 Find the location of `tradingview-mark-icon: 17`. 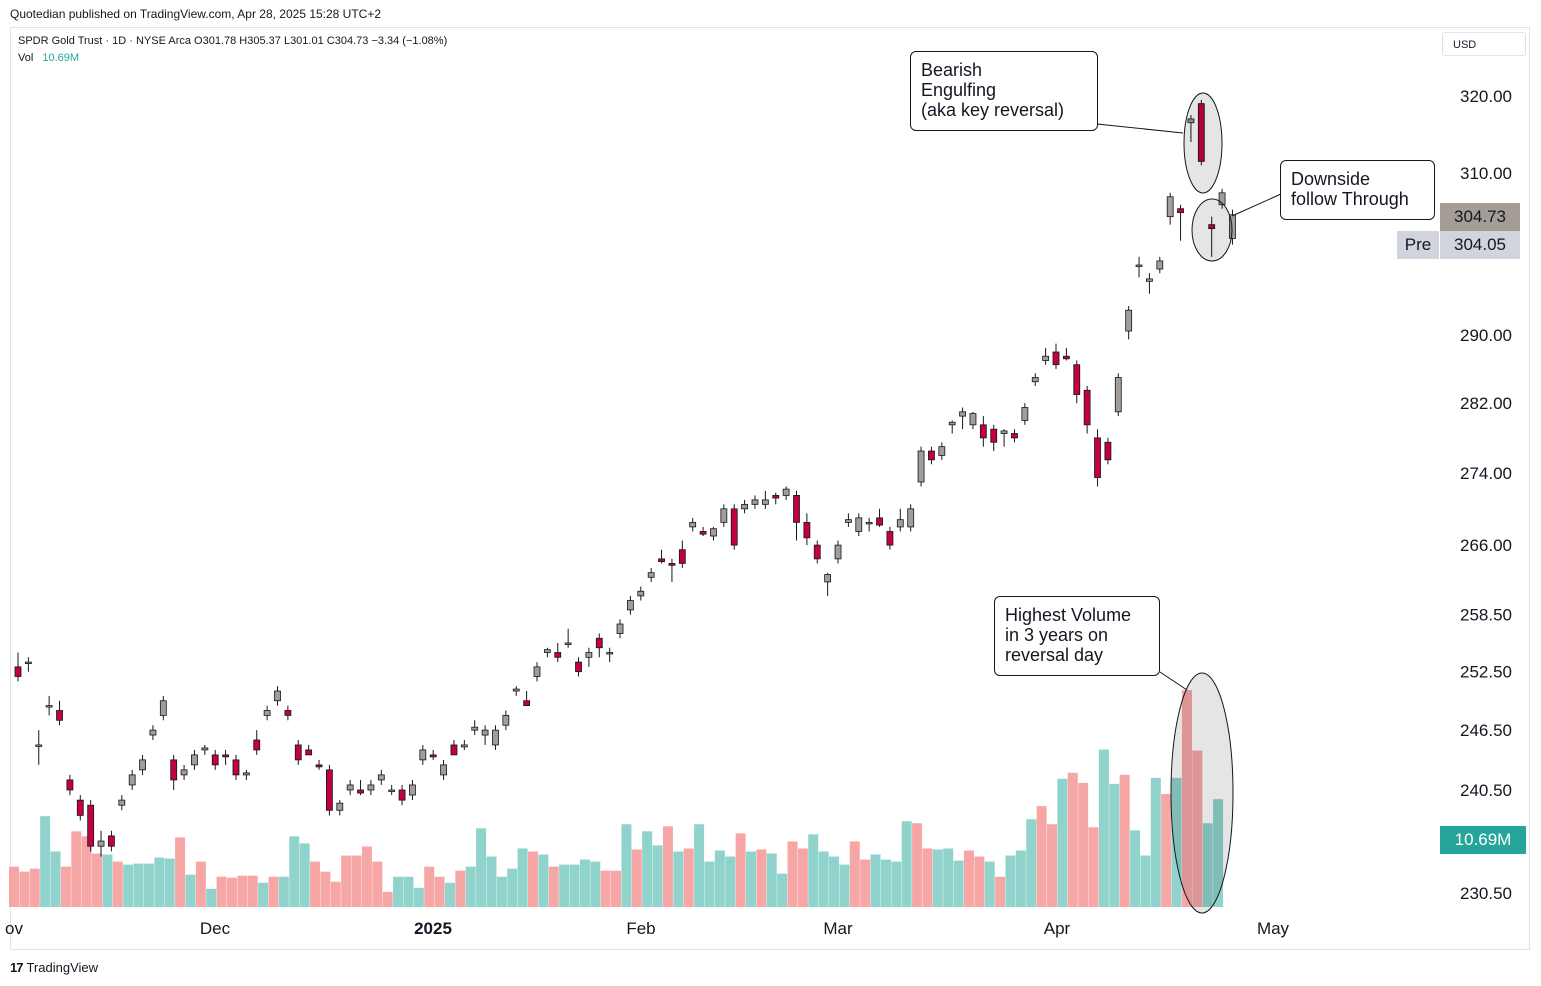

tradingview-mark-icon: 17 is located at coordinates (17, 967).